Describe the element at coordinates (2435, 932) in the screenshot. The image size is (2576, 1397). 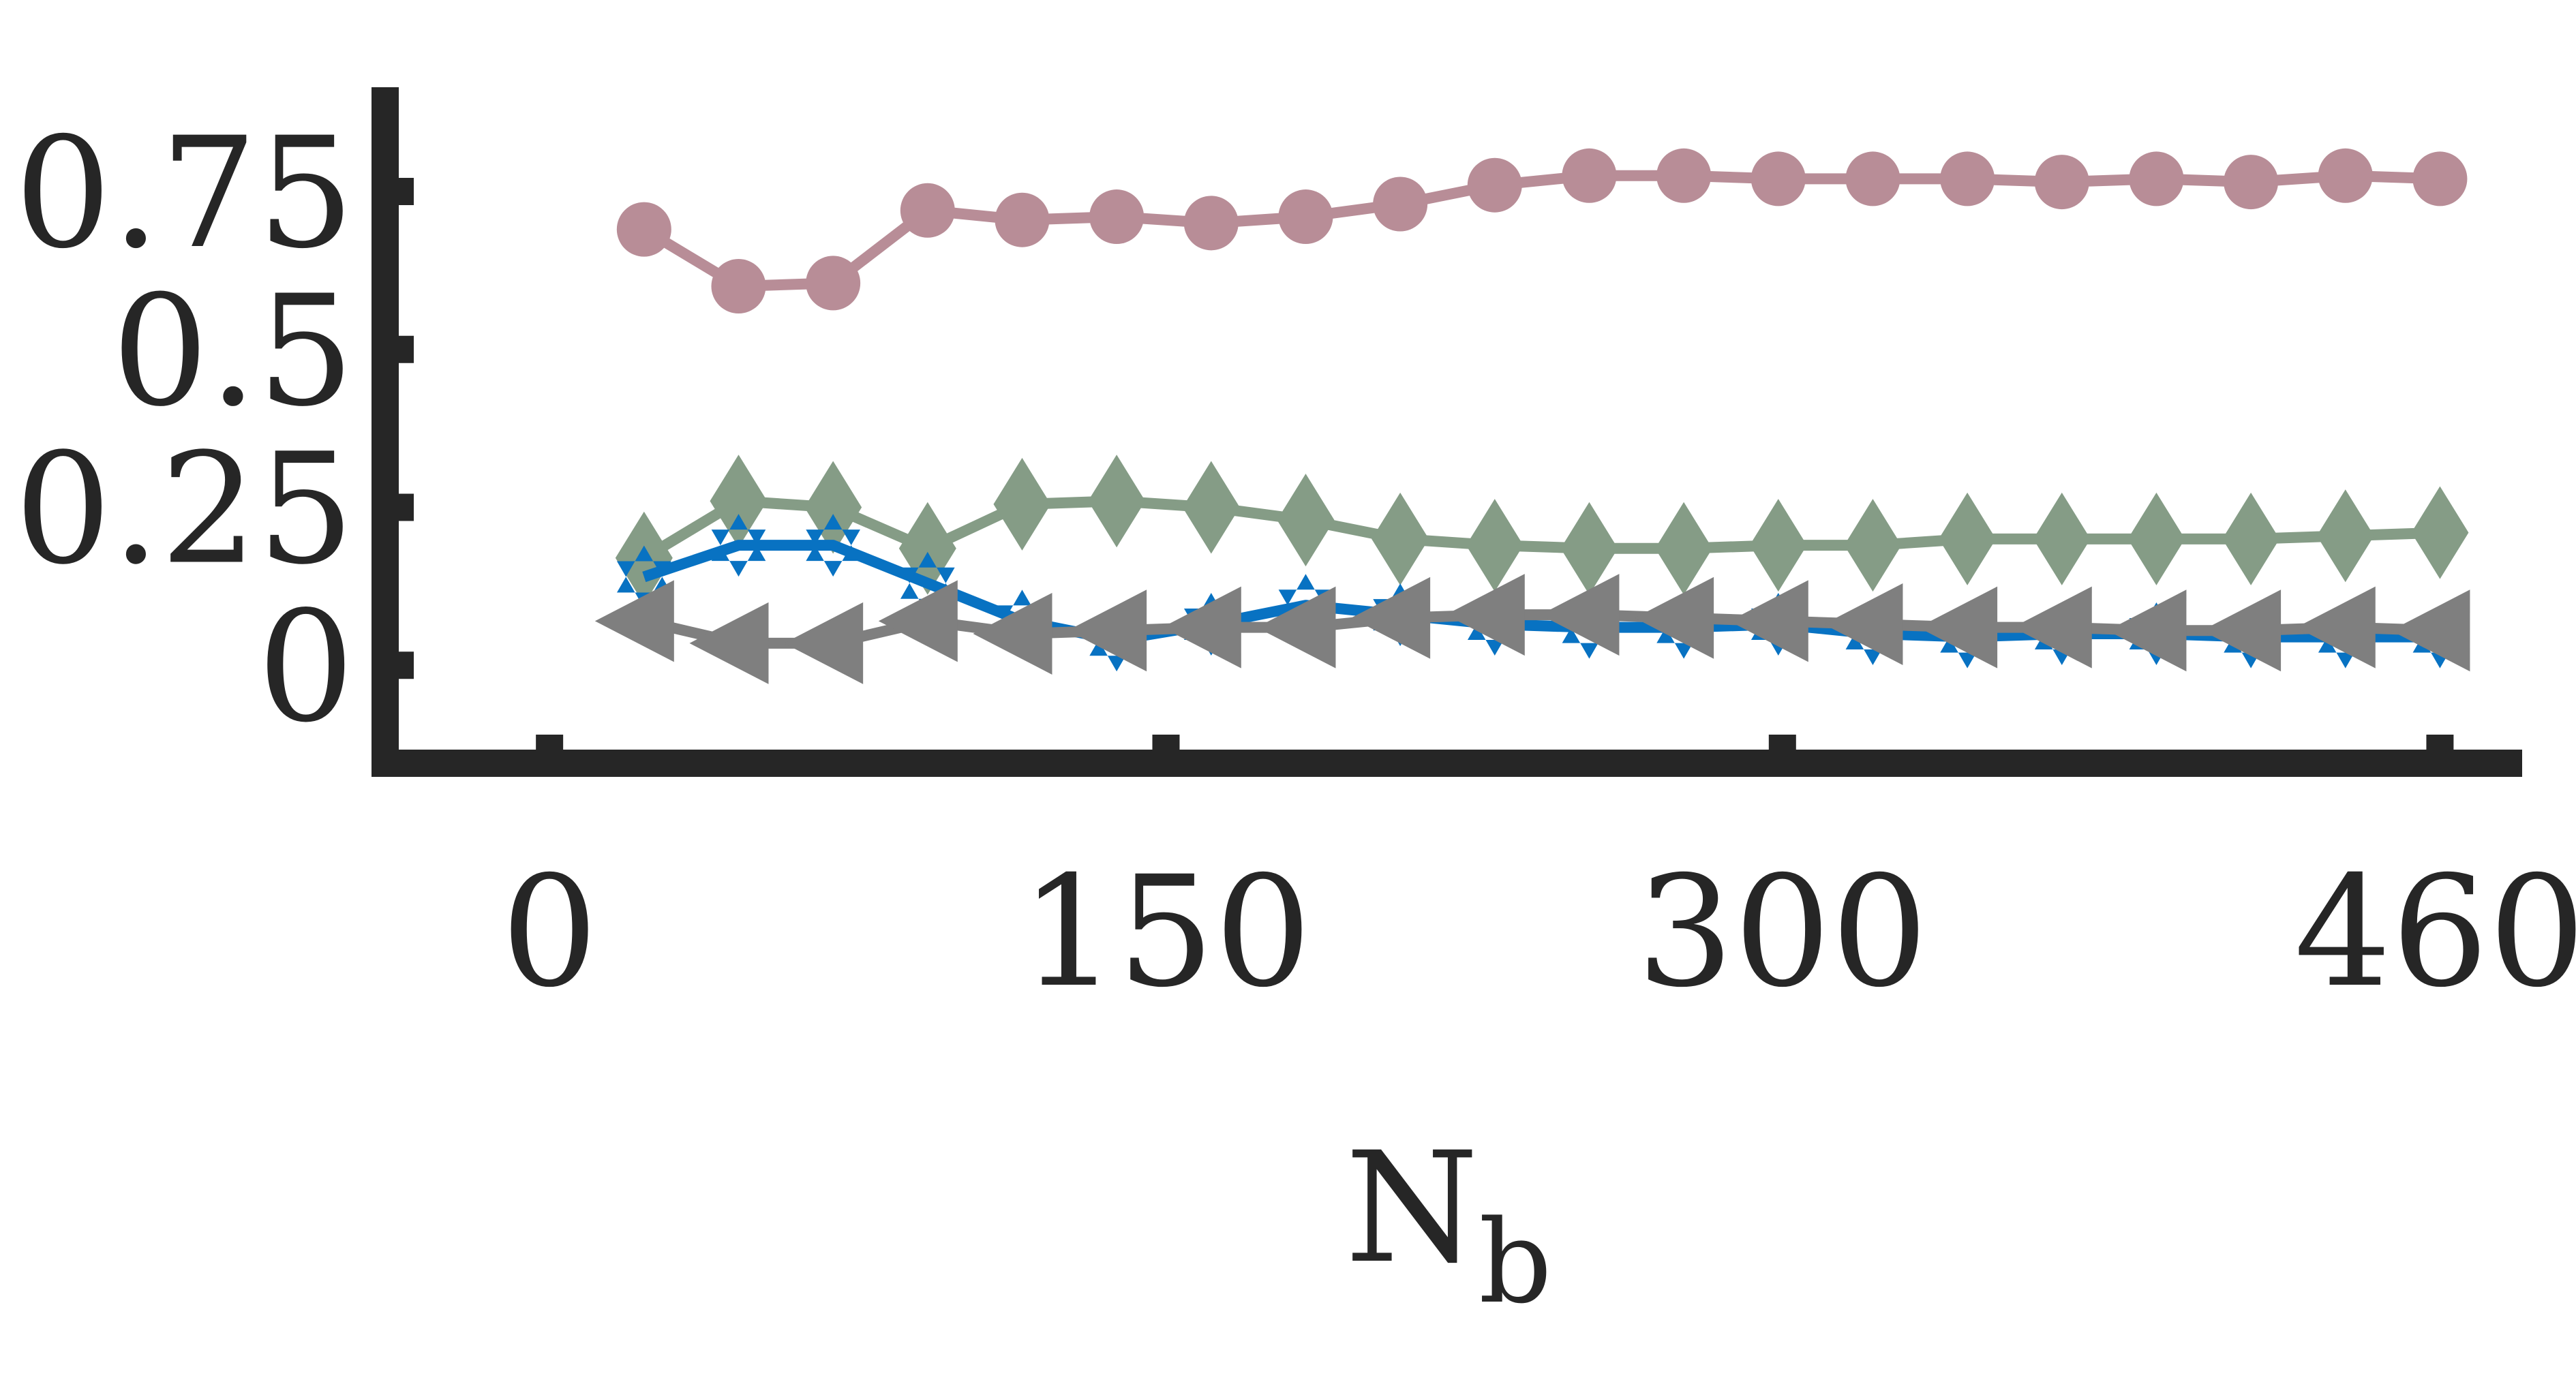
I see `x-tick-label: 460` at that location.